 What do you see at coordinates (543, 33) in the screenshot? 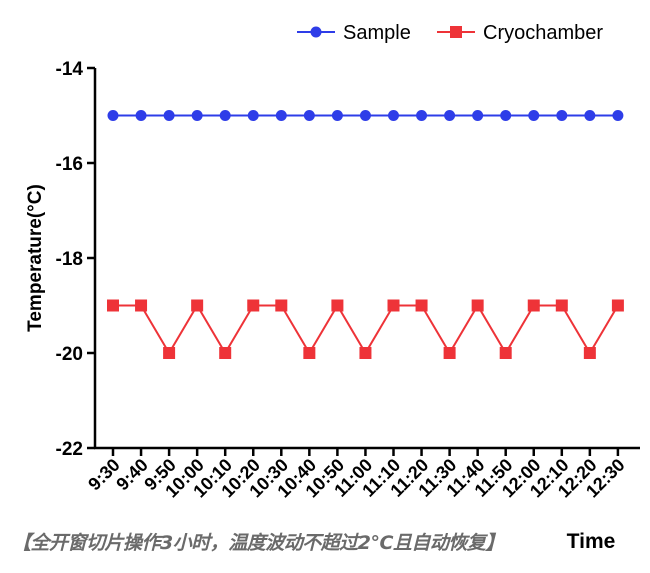
I see `legend-label: Cryochamber` at bounding box center [543, 33].